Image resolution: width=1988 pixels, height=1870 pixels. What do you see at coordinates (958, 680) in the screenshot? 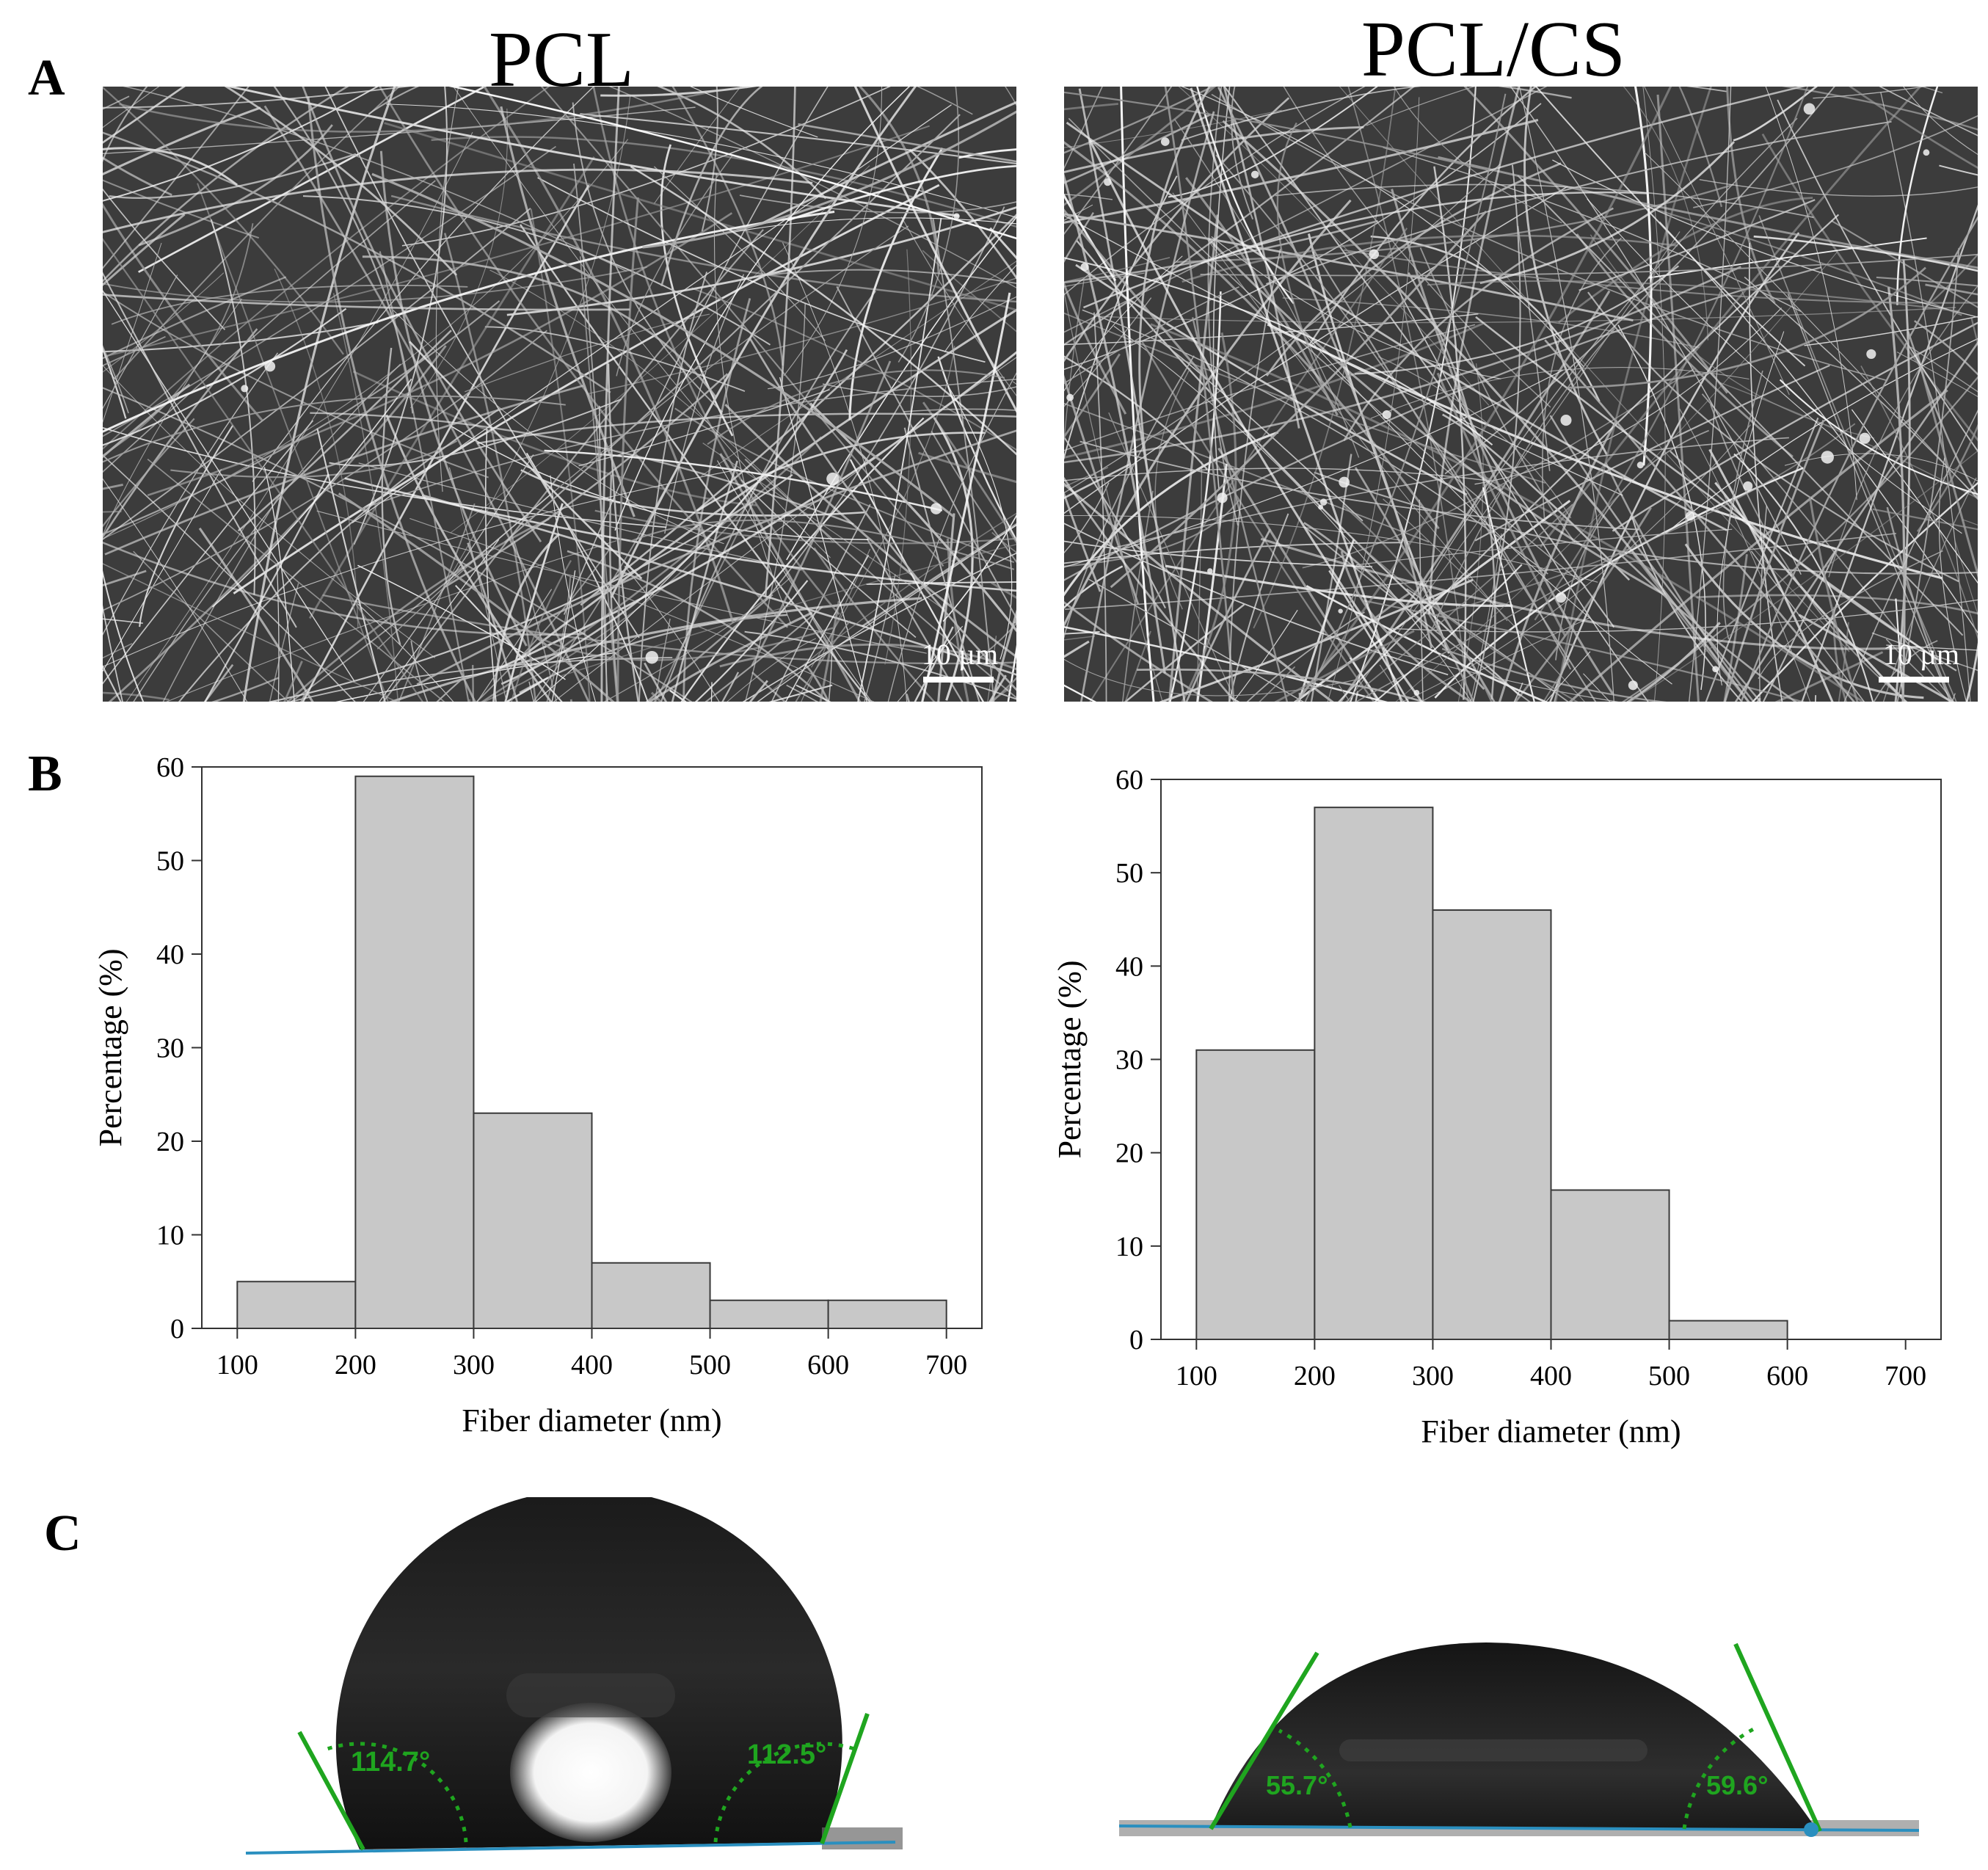
I see `scale-bar-pcl` at bounding box center [958, 680].